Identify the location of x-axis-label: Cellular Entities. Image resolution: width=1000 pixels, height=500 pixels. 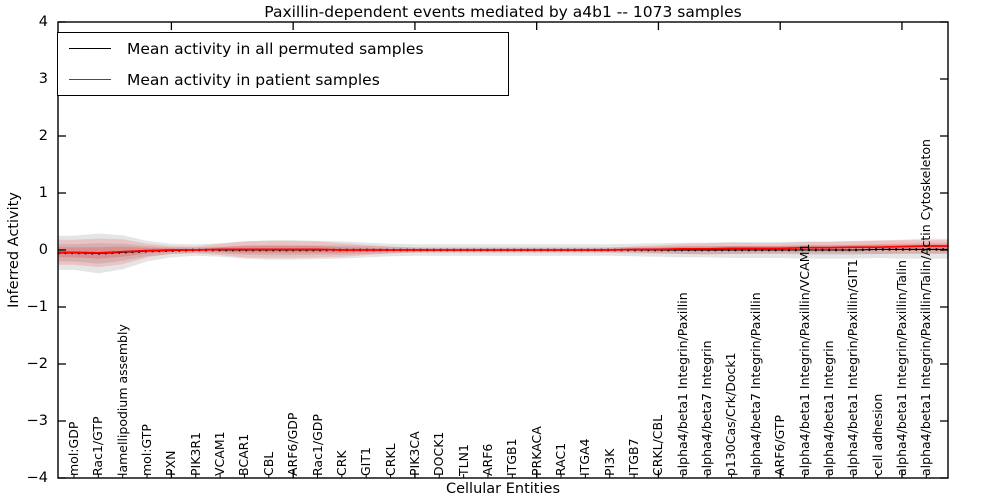
(503, 489).